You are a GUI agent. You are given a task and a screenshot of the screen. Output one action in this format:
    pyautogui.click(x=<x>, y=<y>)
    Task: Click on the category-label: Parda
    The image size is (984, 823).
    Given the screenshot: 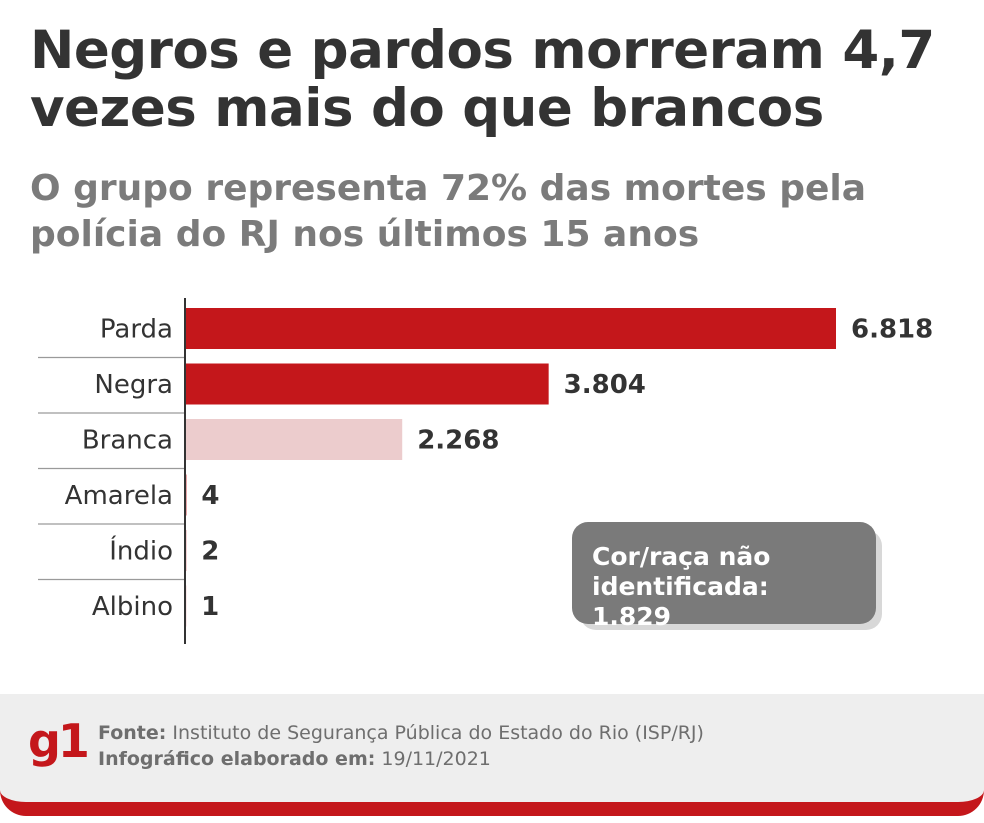 What is the action you would take?
    pyautogui.click(x=136, y=330)
    